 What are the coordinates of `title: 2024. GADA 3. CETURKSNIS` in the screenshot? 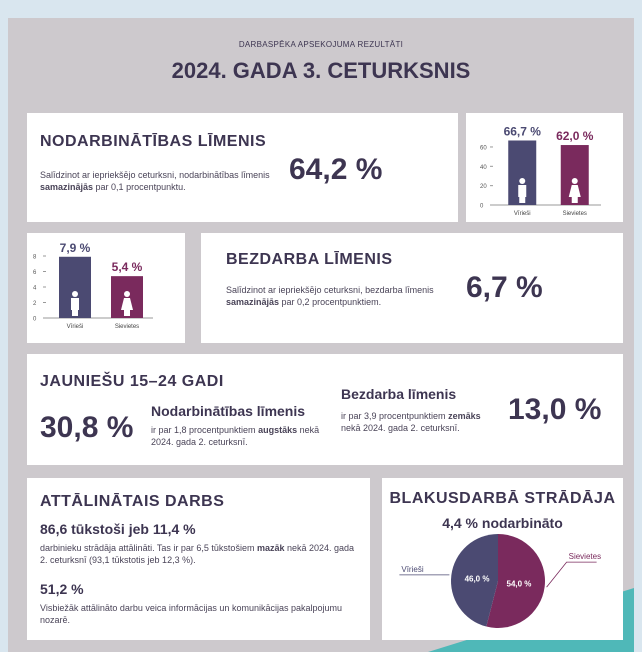 It's located at (321, 70).